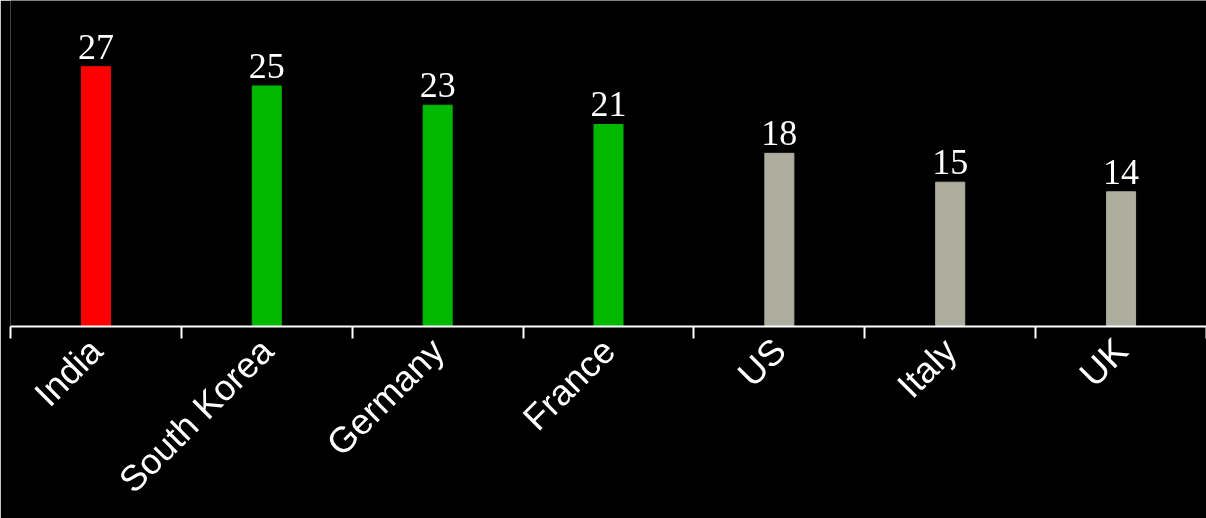  Describe the element at coordinates (950, 162) in the screenshot. I see `data-label: 15` at that location.